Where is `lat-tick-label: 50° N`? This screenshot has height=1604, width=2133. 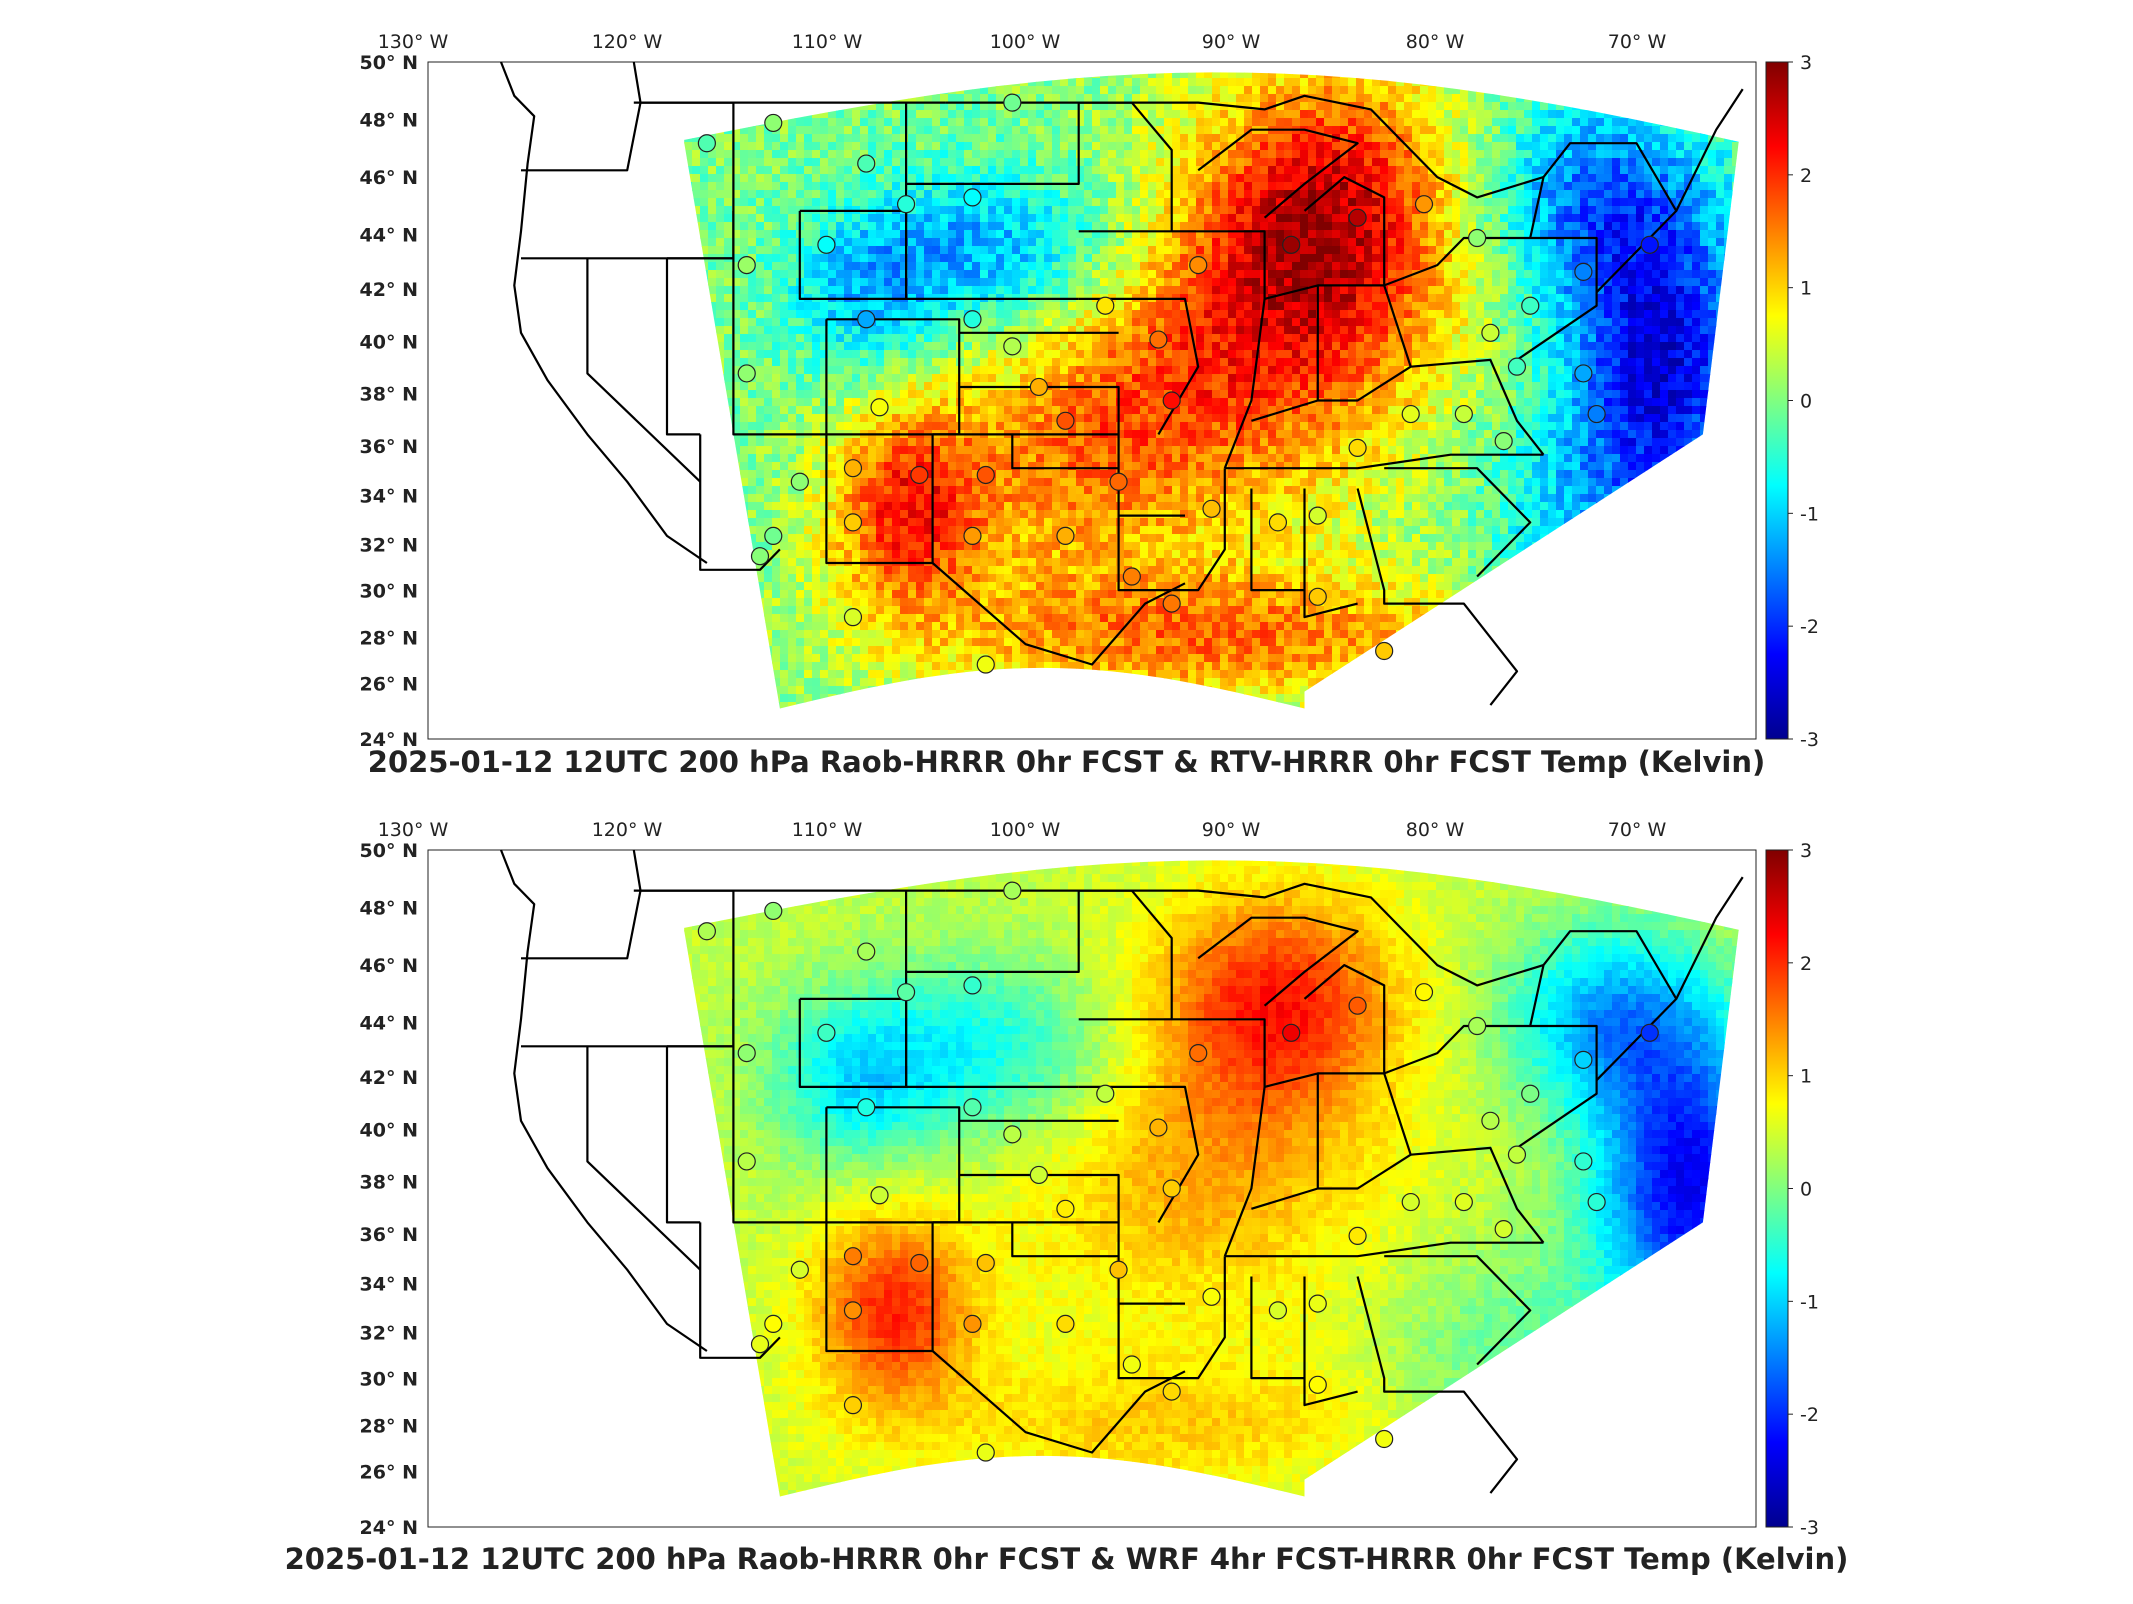
lat-tick-label: 50° N is located at coordinates (389, 851).